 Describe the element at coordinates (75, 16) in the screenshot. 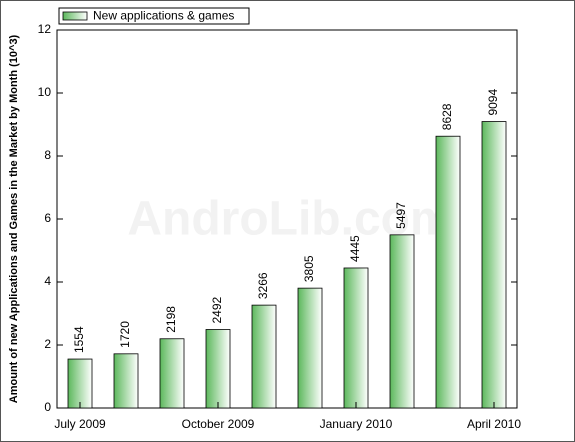

I see `legend-swatch` at that location.